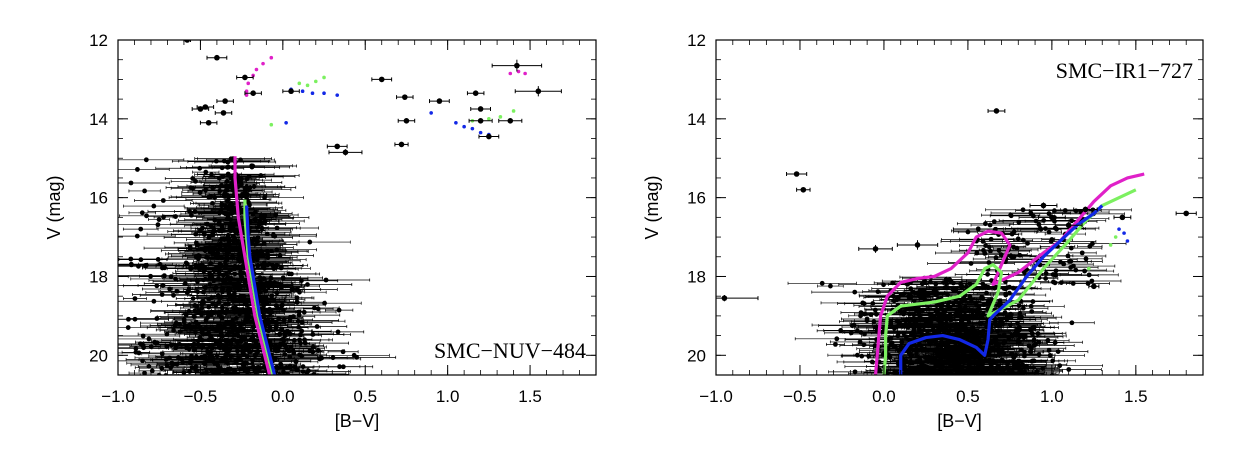 The image size is (1237, 450). I want to click on y-tick-label: 18, so click(98, 276).